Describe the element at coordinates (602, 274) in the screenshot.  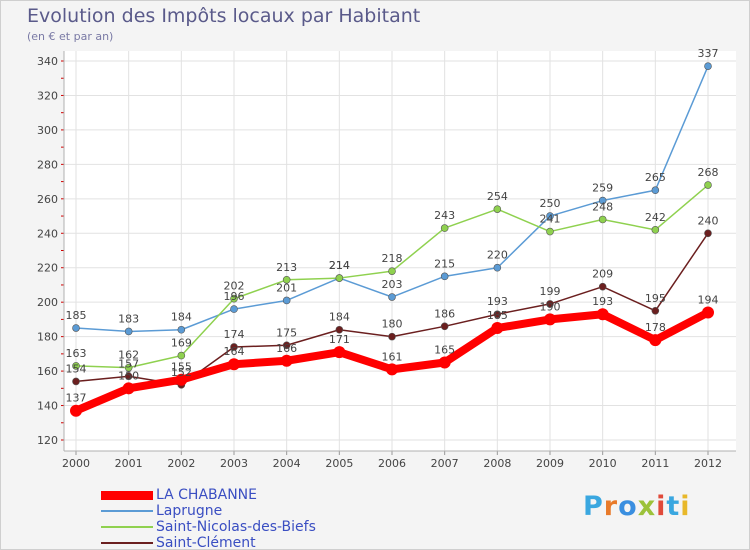
I see `data-label: 209` at that location.